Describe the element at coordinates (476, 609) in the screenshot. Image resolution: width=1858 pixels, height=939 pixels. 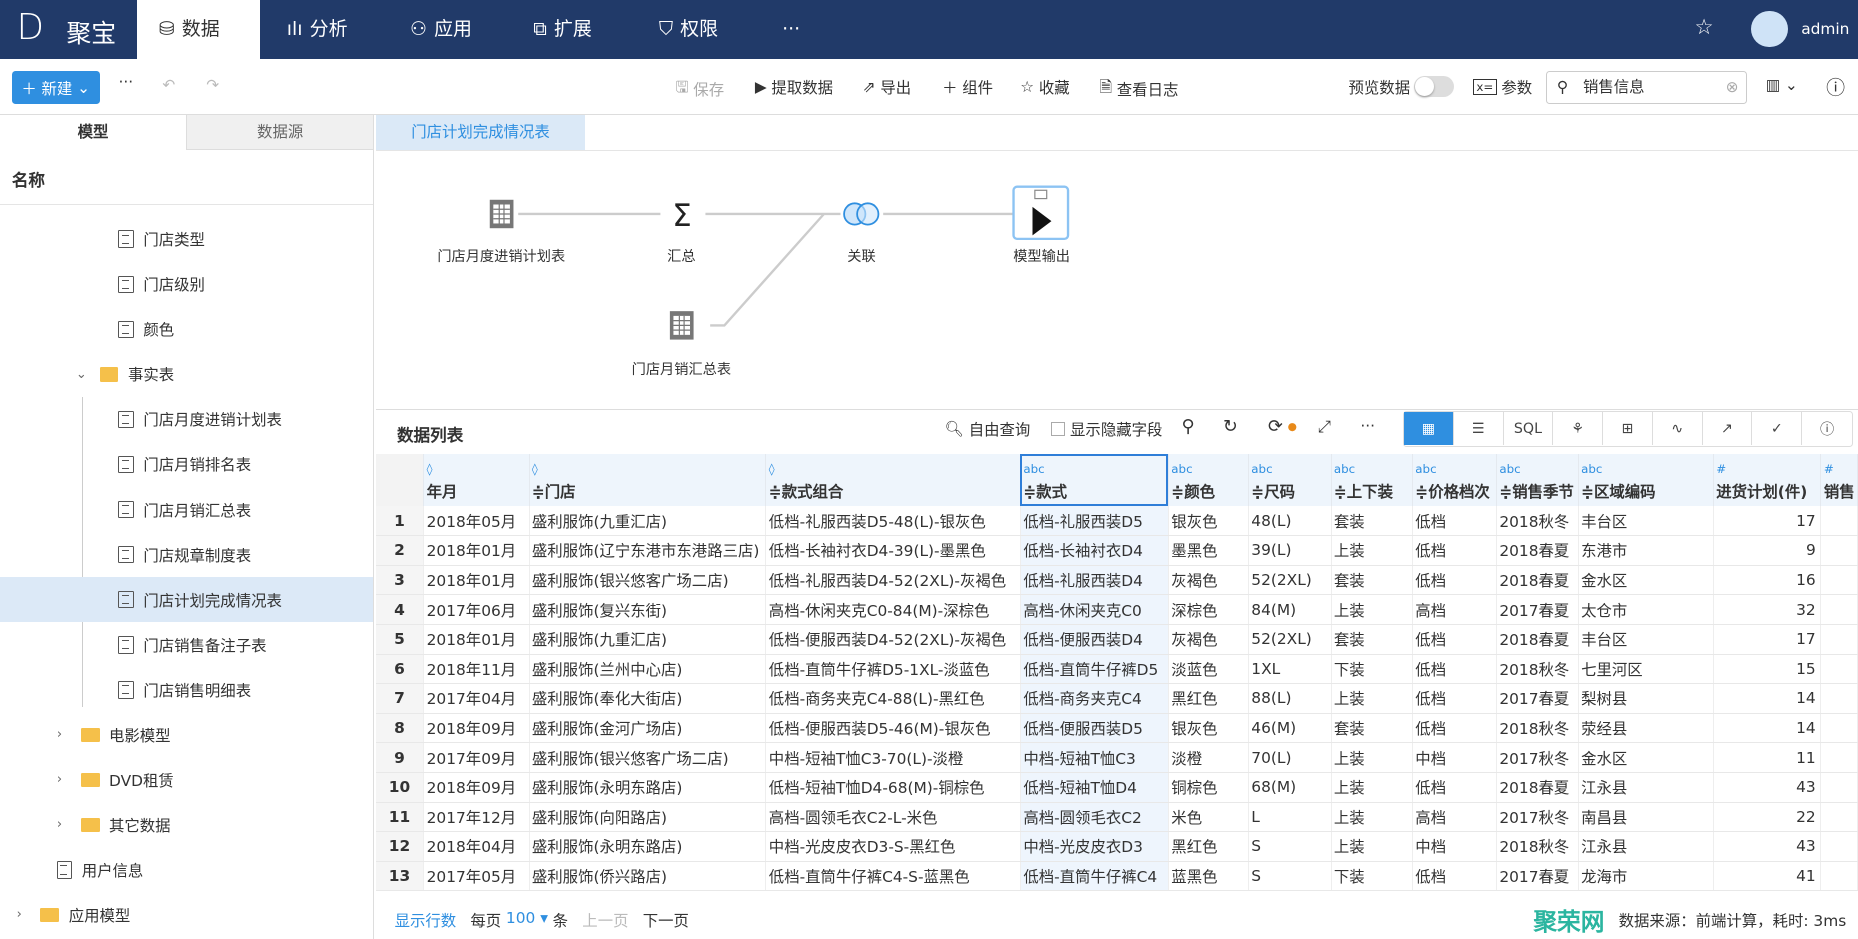
I see `table-cell: 2017年06月` at that location.